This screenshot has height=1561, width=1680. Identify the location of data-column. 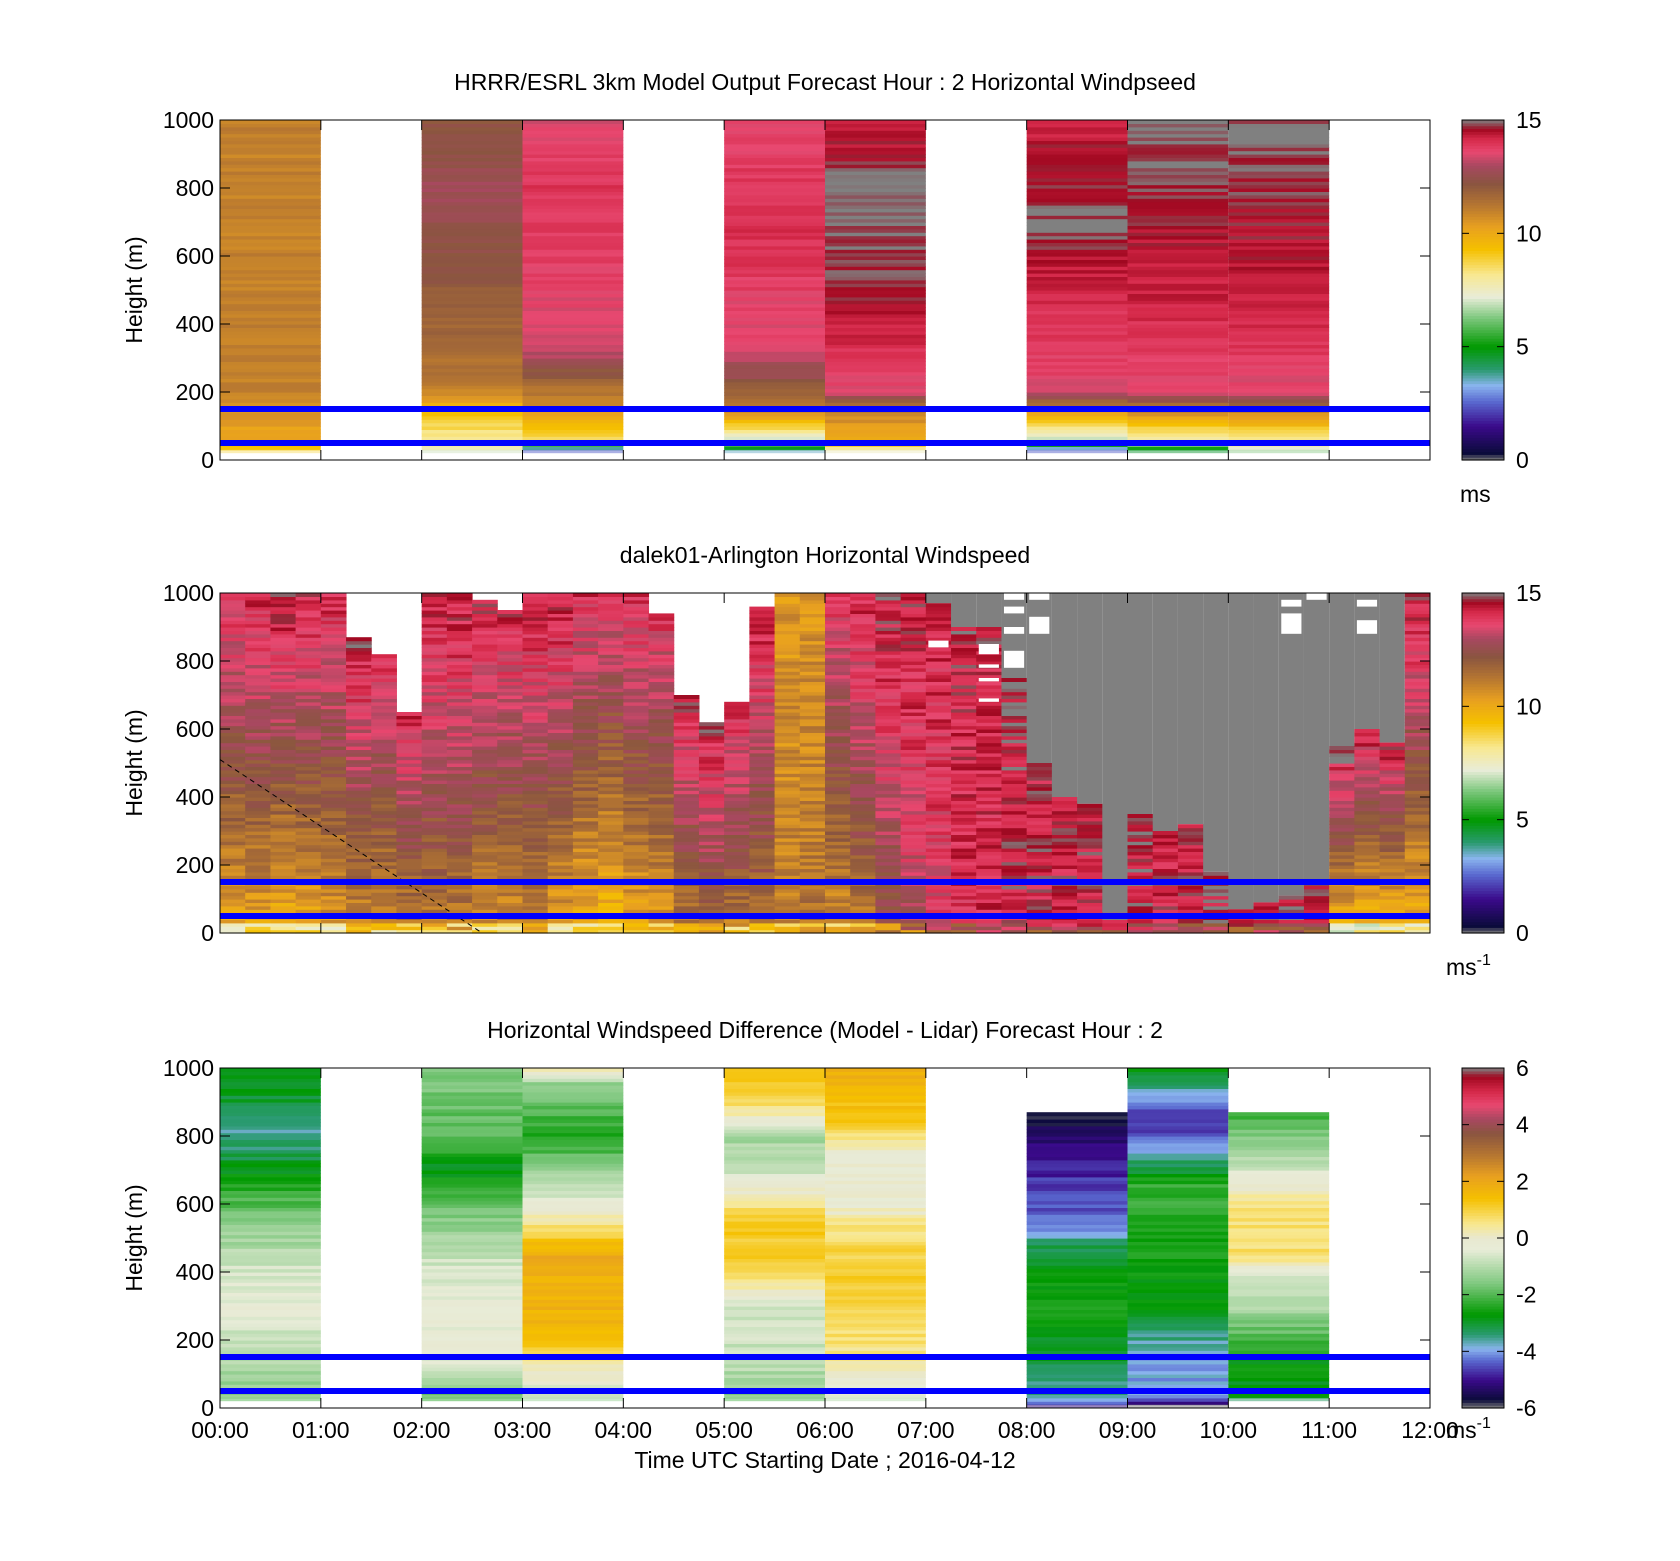
(233, 763).